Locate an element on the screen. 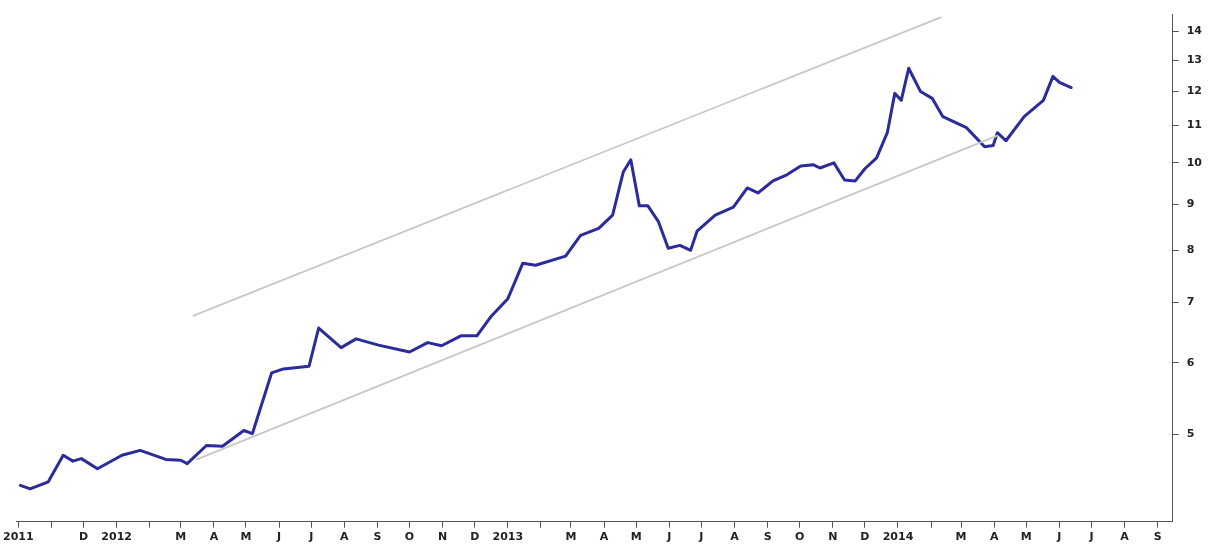 The image size is (1220, 555). x-tick-label: 2013 is located at coordinates (508, 537).